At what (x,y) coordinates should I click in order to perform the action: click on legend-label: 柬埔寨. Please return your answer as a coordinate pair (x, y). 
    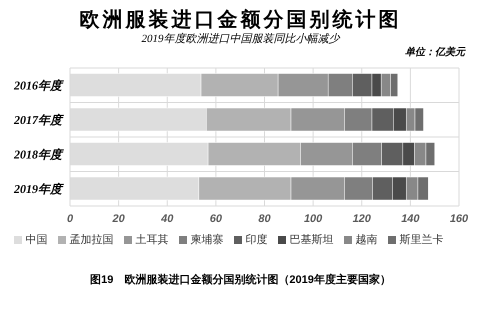
    Looking at the image, I should click on (207, 240).